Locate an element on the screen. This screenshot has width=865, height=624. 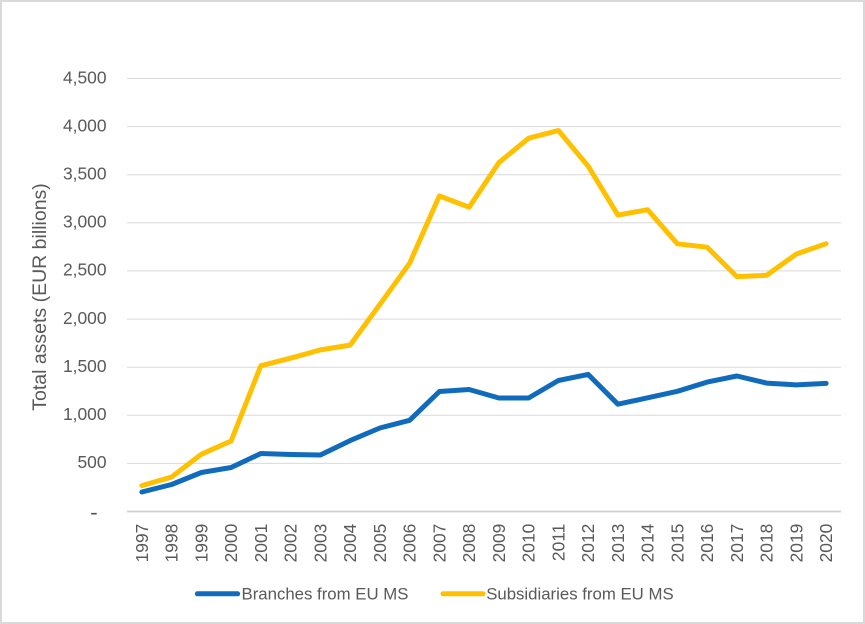
svg-text: 2010 is located at coordinates (529, 543).